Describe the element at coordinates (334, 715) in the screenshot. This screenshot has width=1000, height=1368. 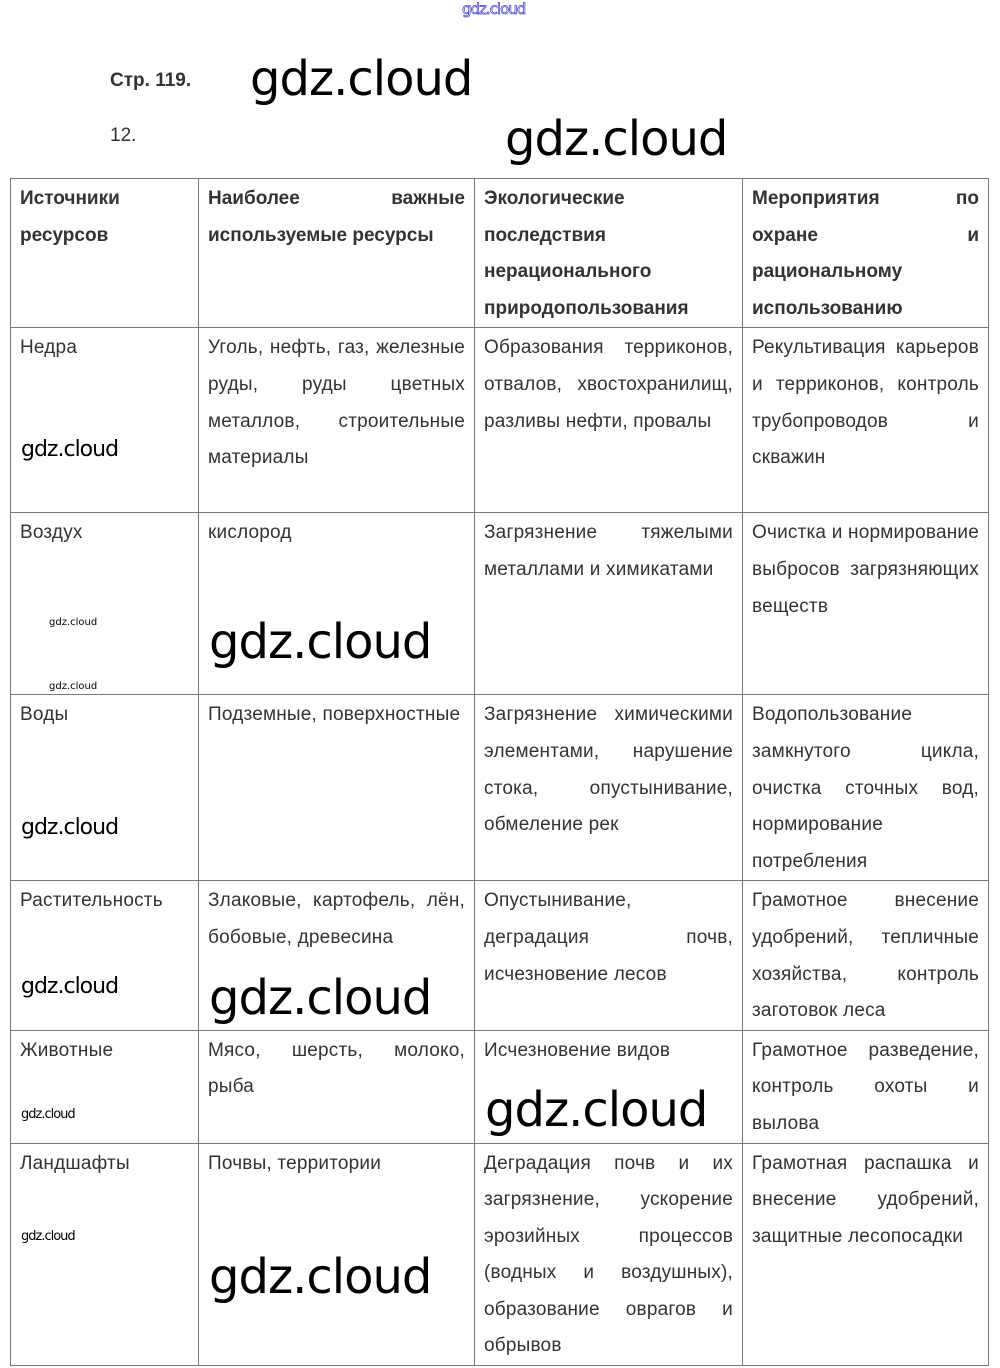
I see `cell-text: Подземные, поверхностные` at that location.